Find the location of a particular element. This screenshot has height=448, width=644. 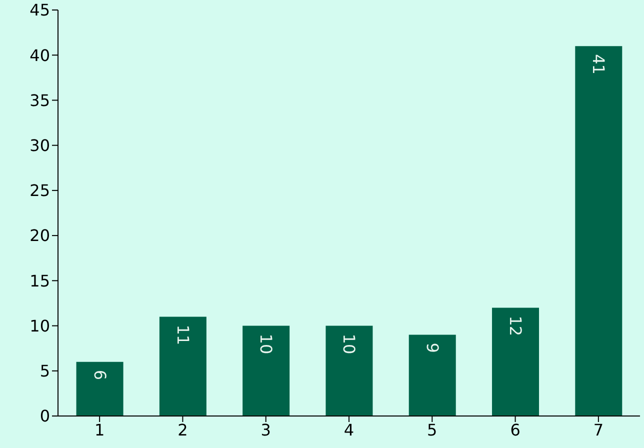

y-tick-label: 10 is located at coordinates (40, 326).